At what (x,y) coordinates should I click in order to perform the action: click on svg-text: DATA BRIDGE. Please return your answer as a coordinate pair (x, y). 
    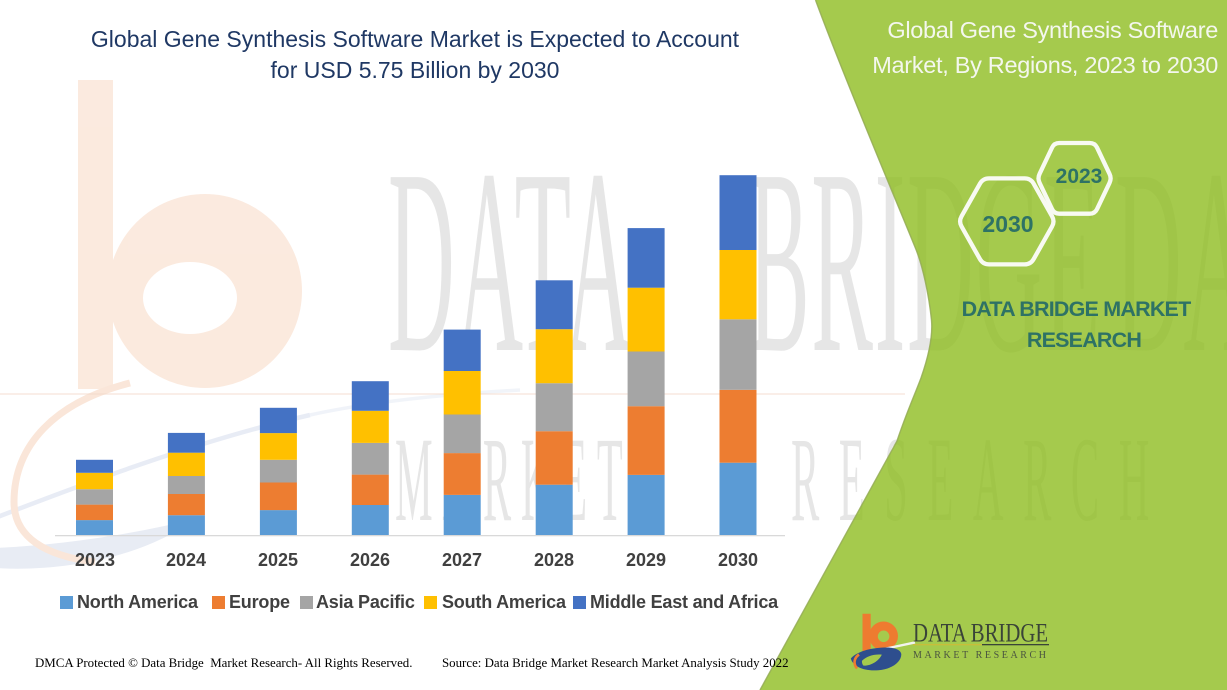
    Looking at the image, I should click on (980, 633).